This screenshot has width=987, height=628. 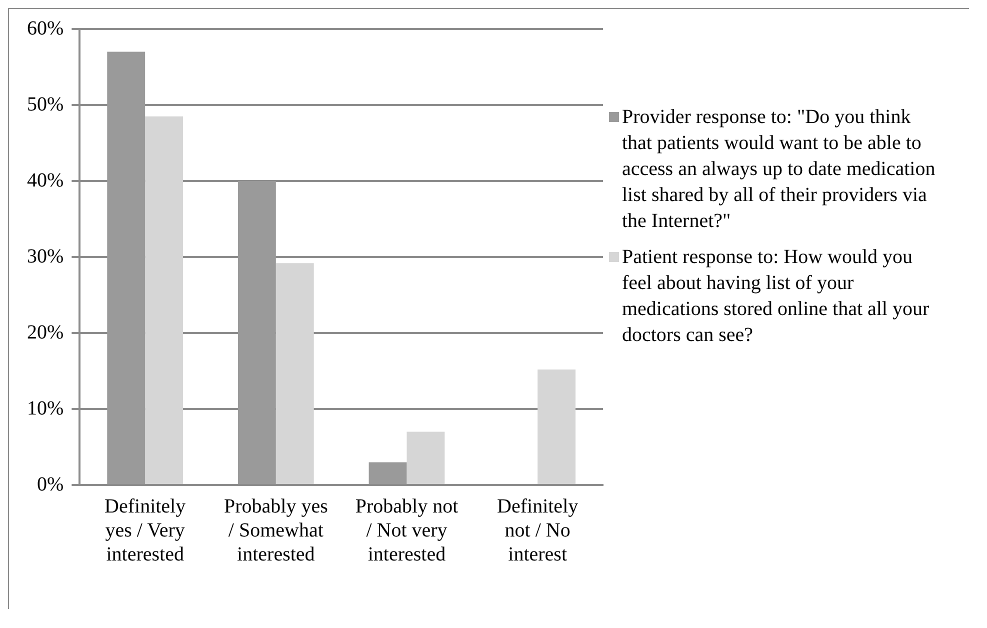 I want to click on y-tick-label: 0%, so click(x=50, y=484).